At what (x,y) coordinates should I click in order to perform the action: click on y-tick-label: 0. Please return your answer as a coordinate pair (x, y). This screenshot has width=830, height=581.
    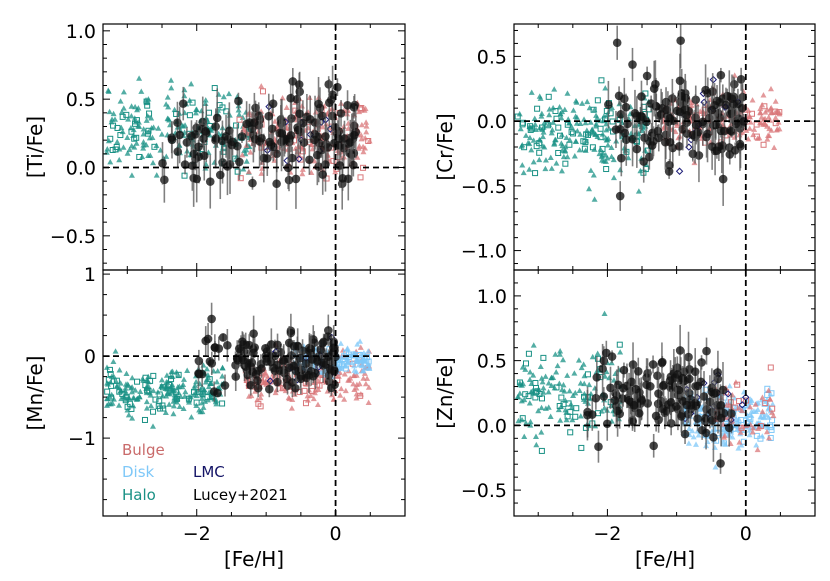
    Looking at the image, I should click on (90, 357).